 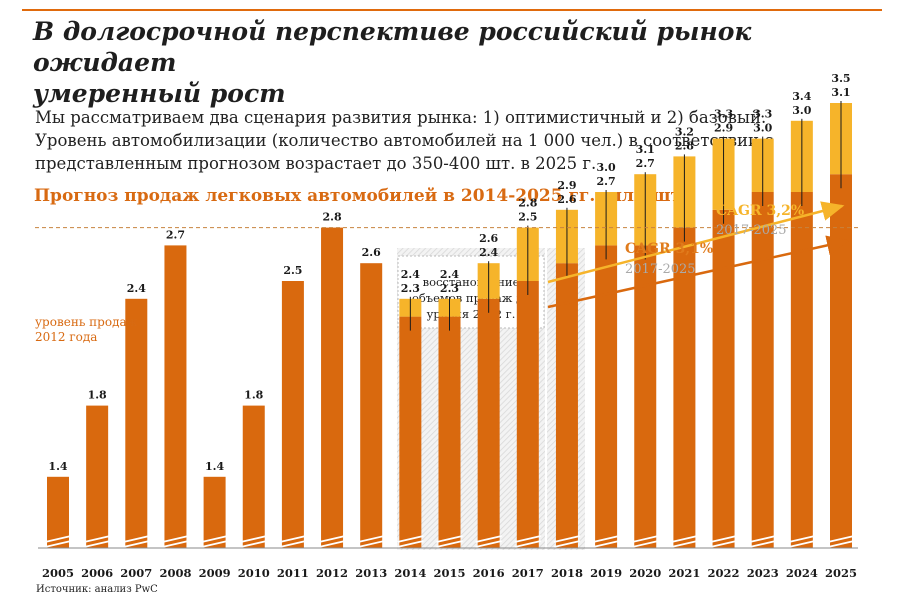 What do you see at coordinates (332, 387) in the screenshot?
I see `bar-base-2012` at bounding box center [332, 387].